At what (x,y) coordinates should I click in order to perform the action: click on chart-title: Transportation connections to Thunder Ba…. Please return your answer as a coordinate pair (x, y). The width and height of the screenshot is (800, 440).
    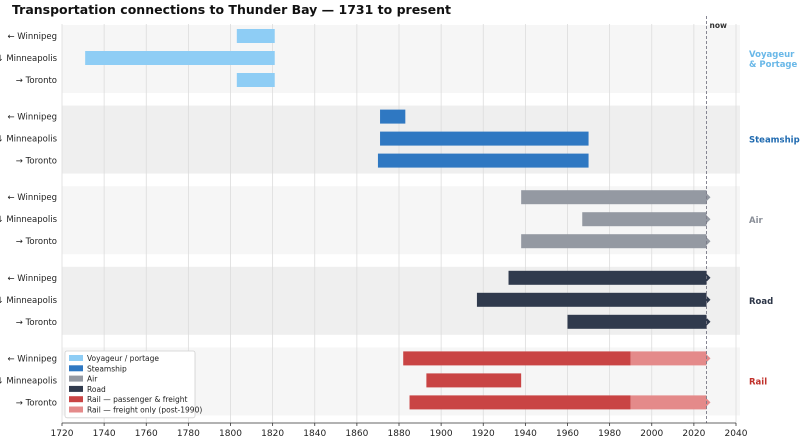
    Looking at the image, I should click on (231, 9).